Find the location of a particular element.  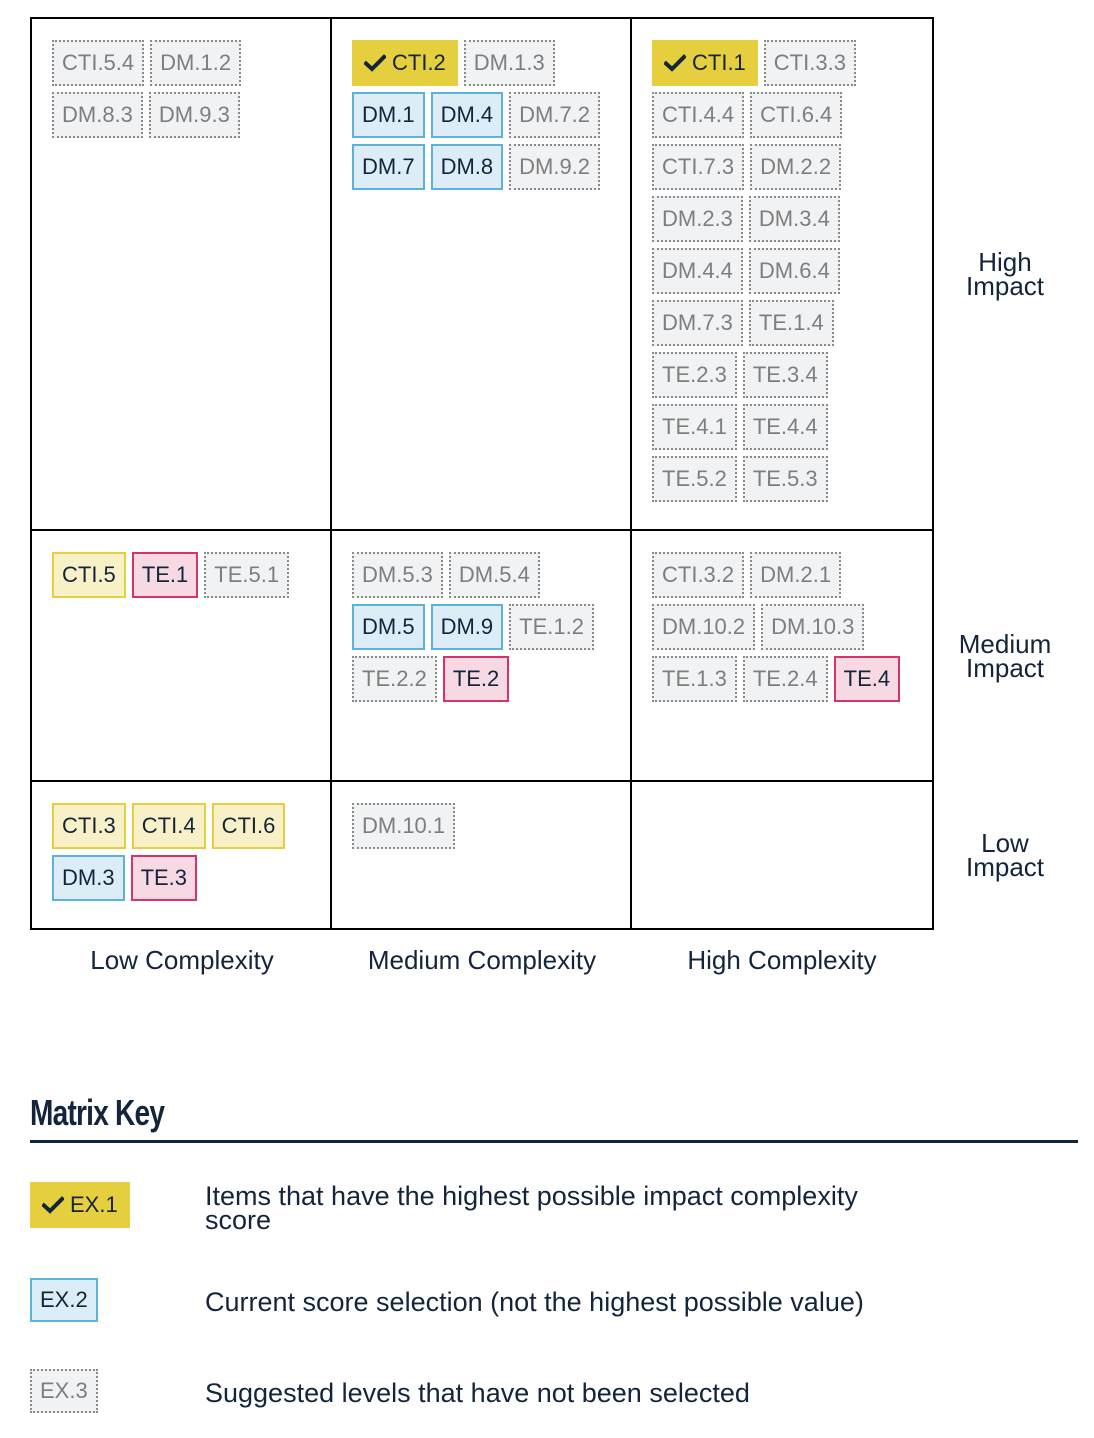

row-label-line: Low is located at coordinates (1005, 843).